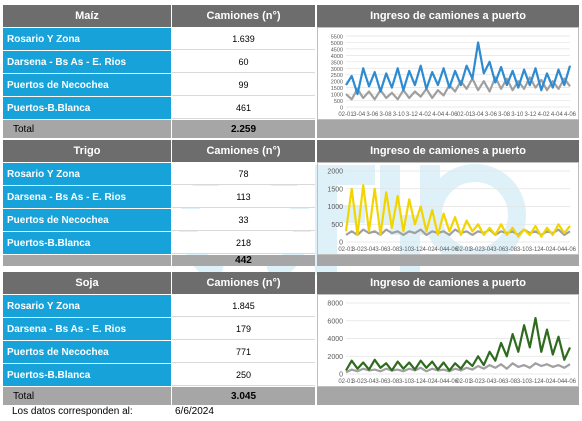  I want to click on row-value: 113, so click(243, 197).